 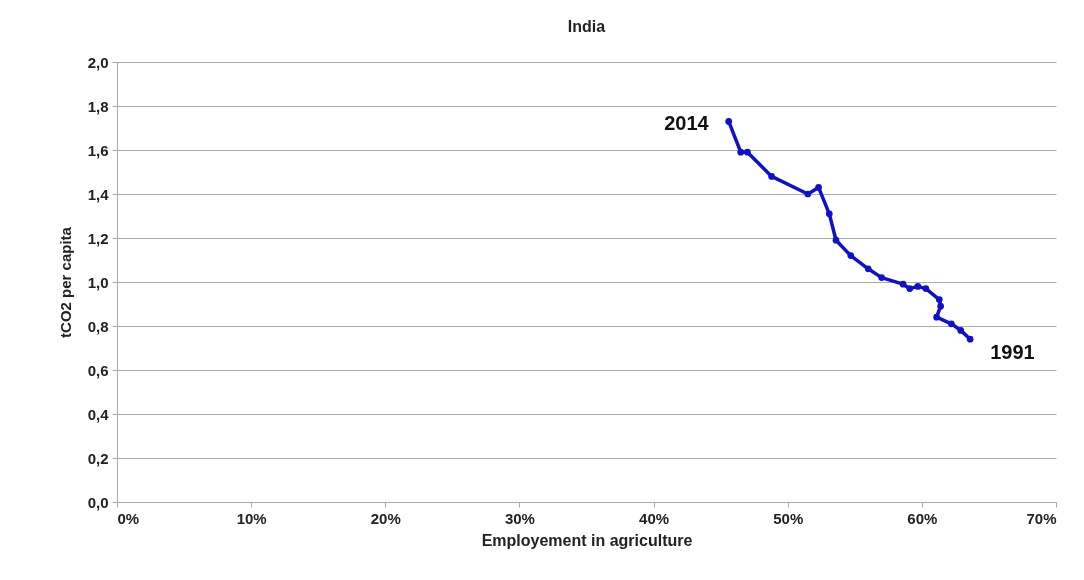 I want to click on annotation: 2014, so click(x=687, y=123).